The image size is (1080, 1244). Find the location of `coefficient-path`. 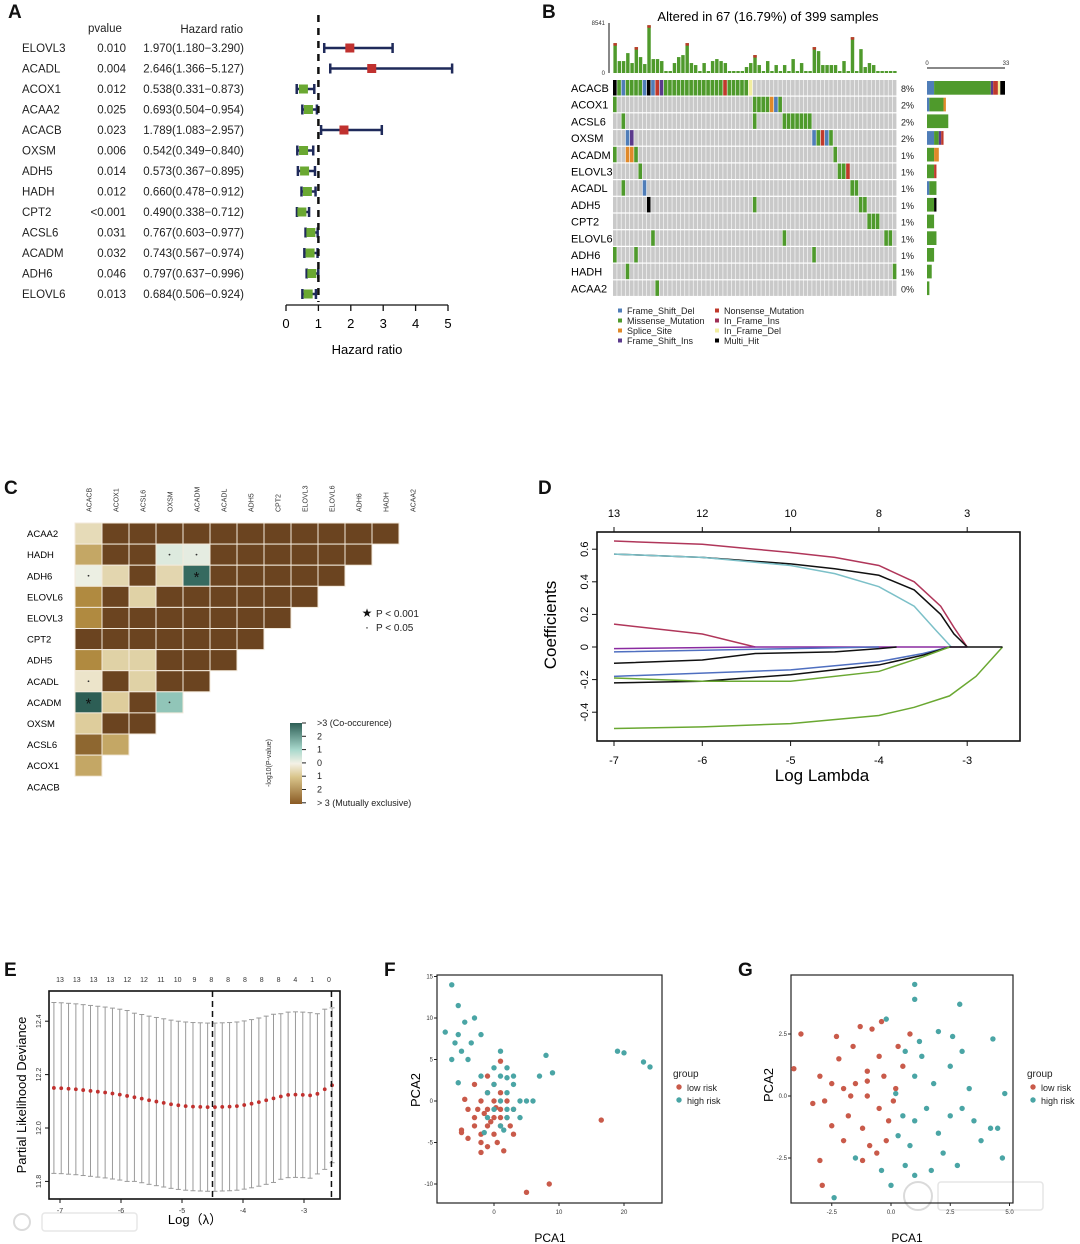

coefficient-path is located at coordinates (755, 655).